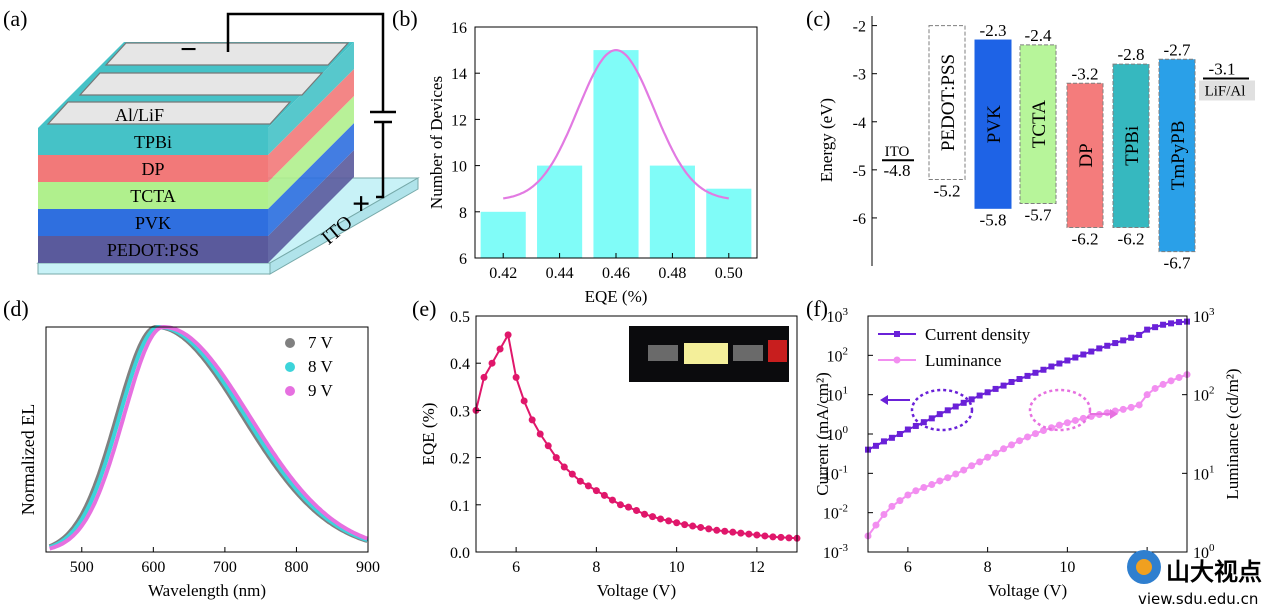 This screenshot has width=1270, height=609. I want to click on x-tick-label: 8, so click(988, 567).